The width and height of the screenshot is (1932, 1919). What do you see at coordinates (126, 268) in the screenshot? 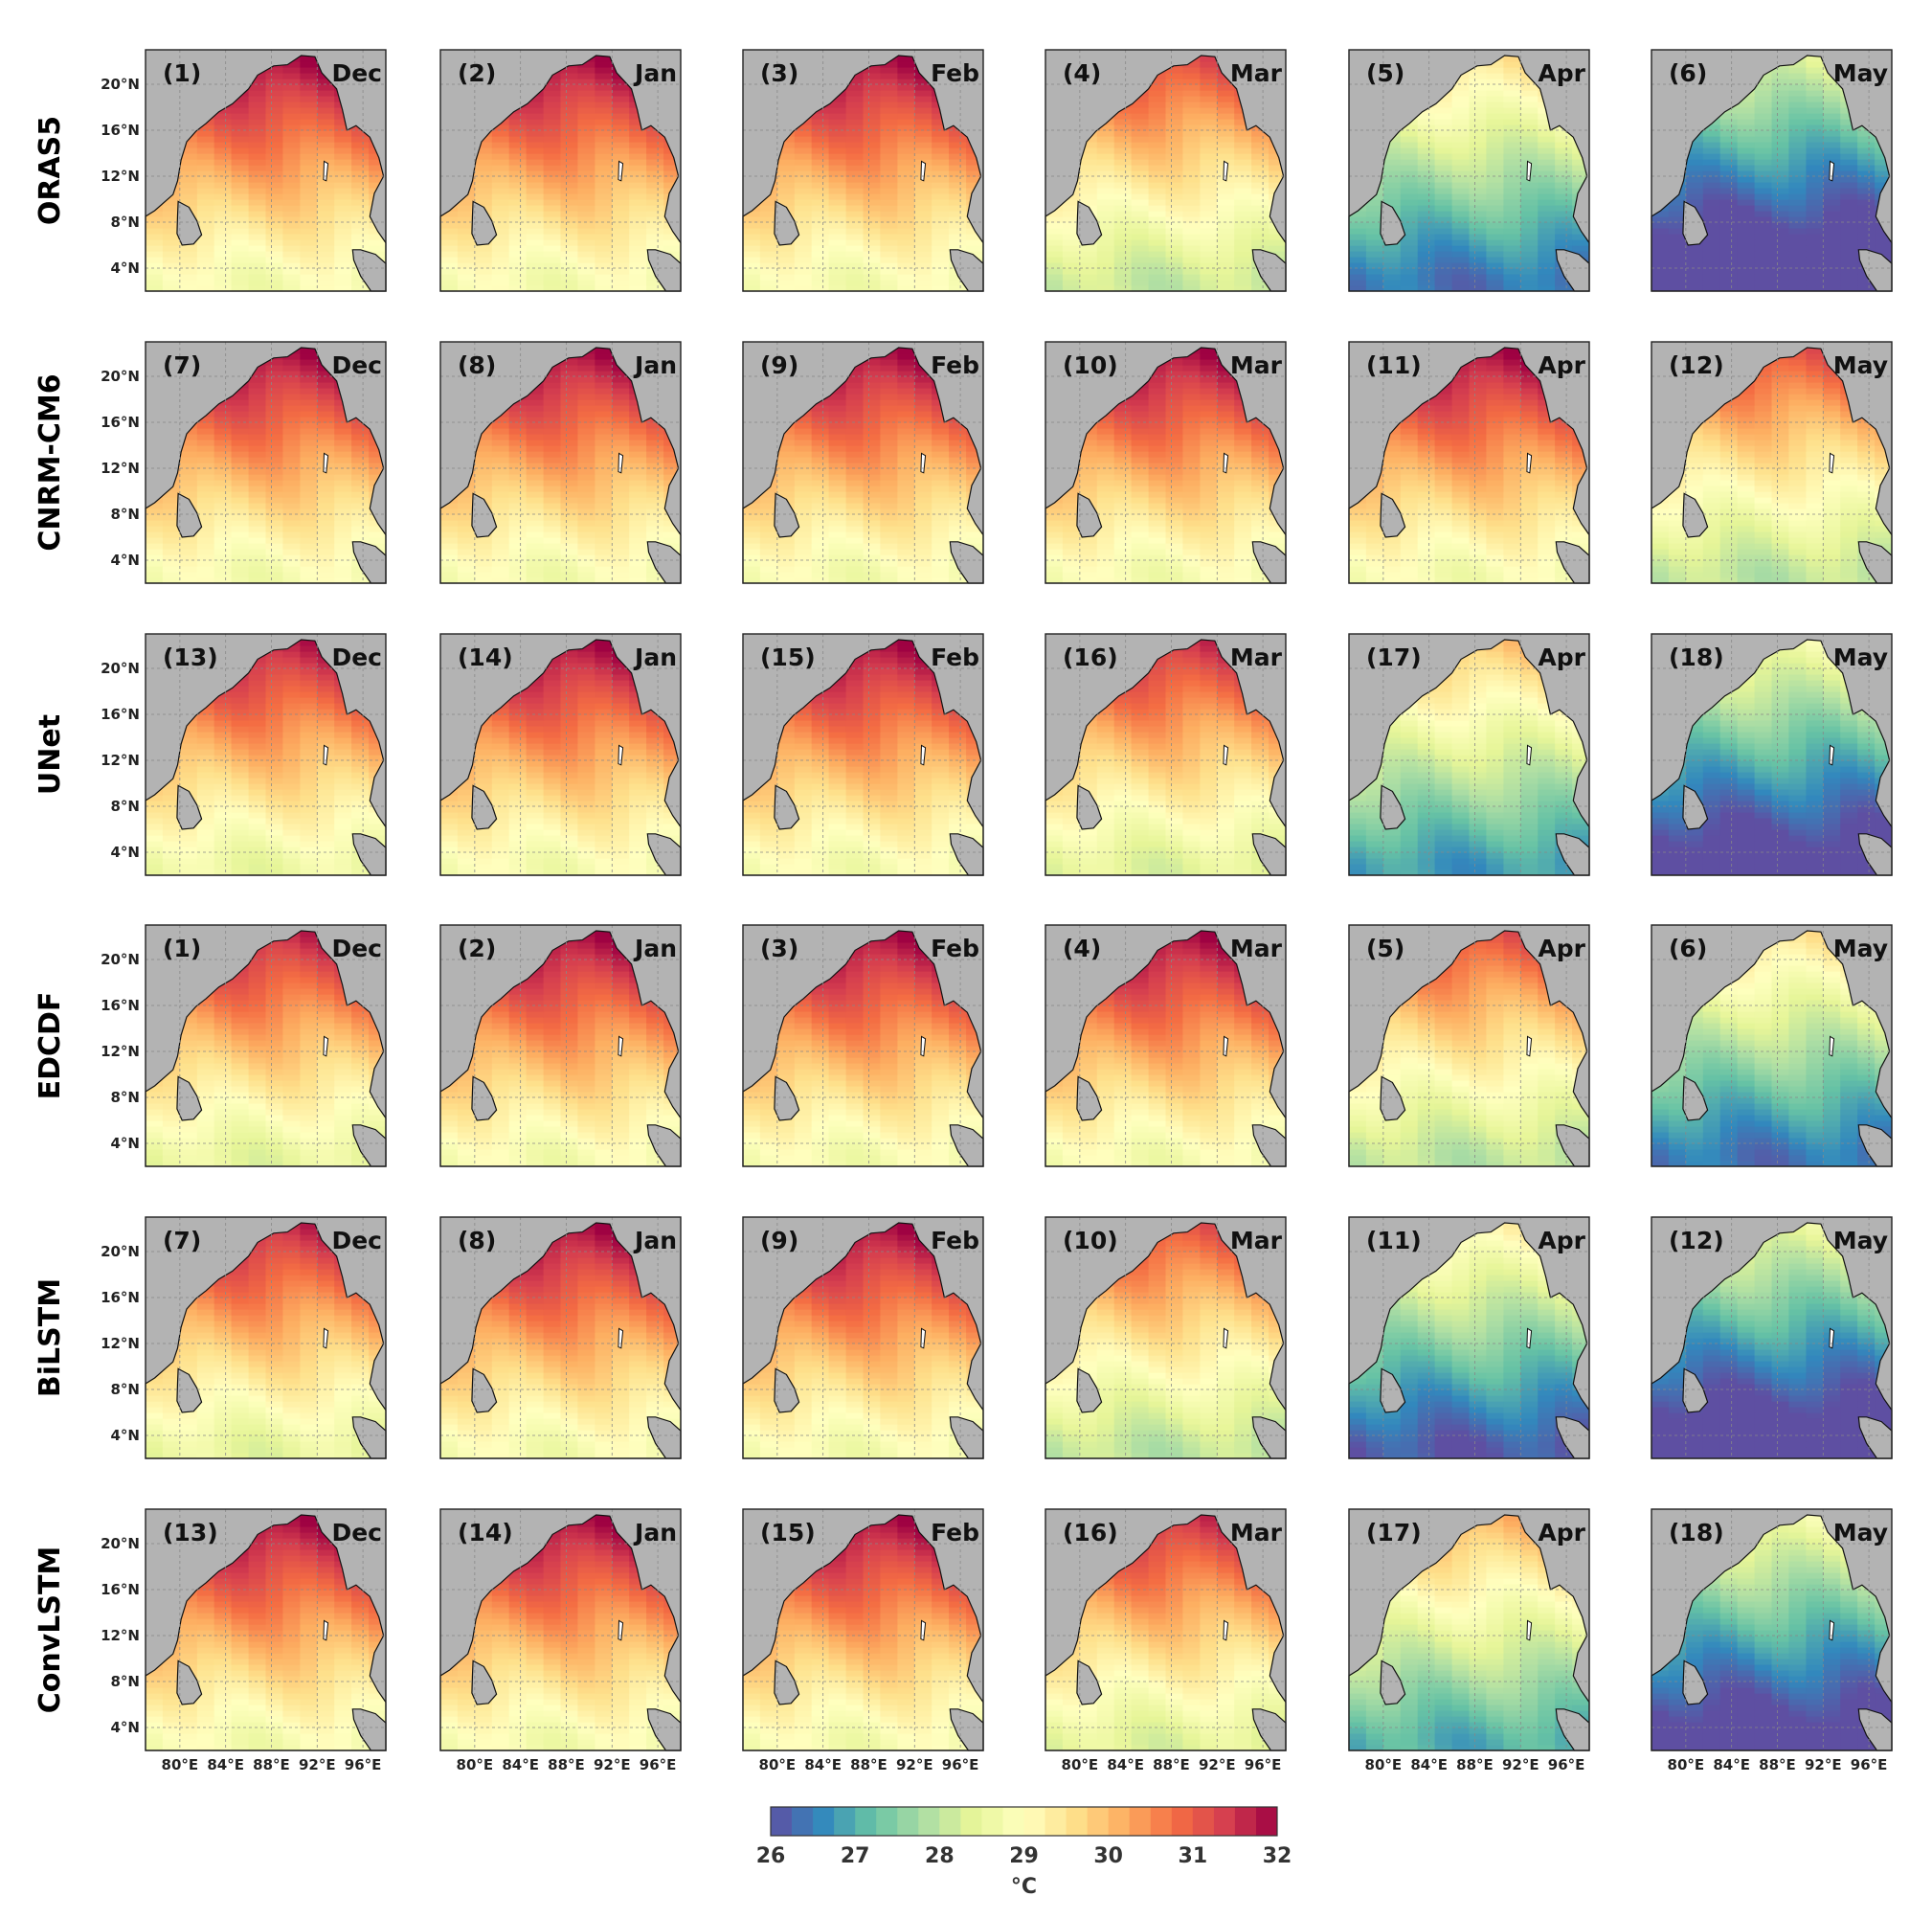
I see `lat-tick-label: 4°N` at bounding box center [126, 268].